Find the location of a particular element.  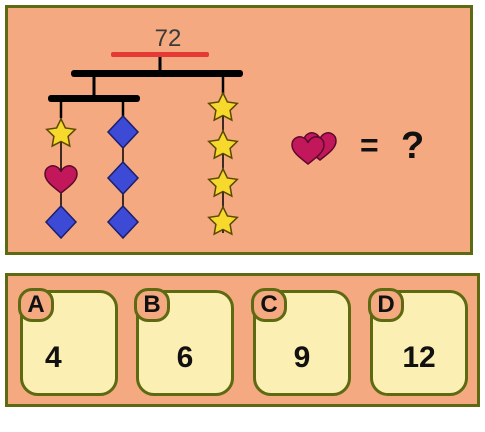

option-value: 4 is located at coordinates (53, 357).